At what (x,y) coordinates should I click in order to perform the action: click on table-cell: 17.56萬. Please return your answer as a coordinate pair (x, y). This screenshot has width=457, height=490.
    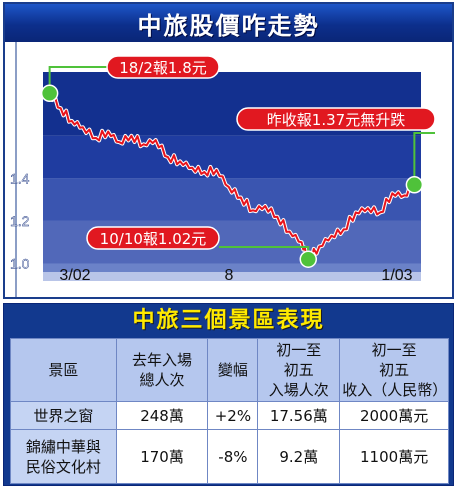
    Looking at the image, I should click on (299, 415).